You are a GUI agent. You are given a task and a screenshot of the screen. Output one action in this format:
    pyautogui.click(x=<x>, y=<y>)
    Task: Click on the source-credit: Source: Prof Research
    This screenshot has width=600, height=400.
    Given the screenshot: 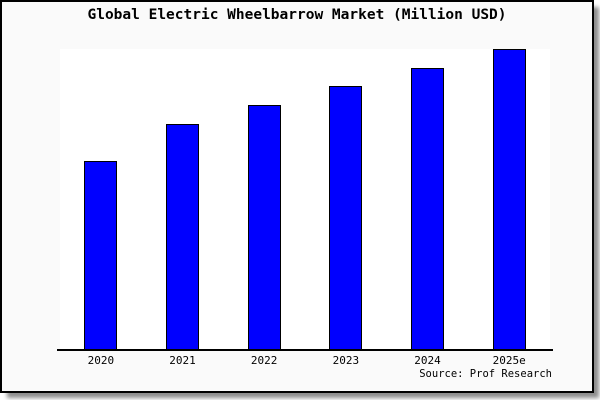 What is the action you would take?
    pyautogui.click(x=485, y=374)
    